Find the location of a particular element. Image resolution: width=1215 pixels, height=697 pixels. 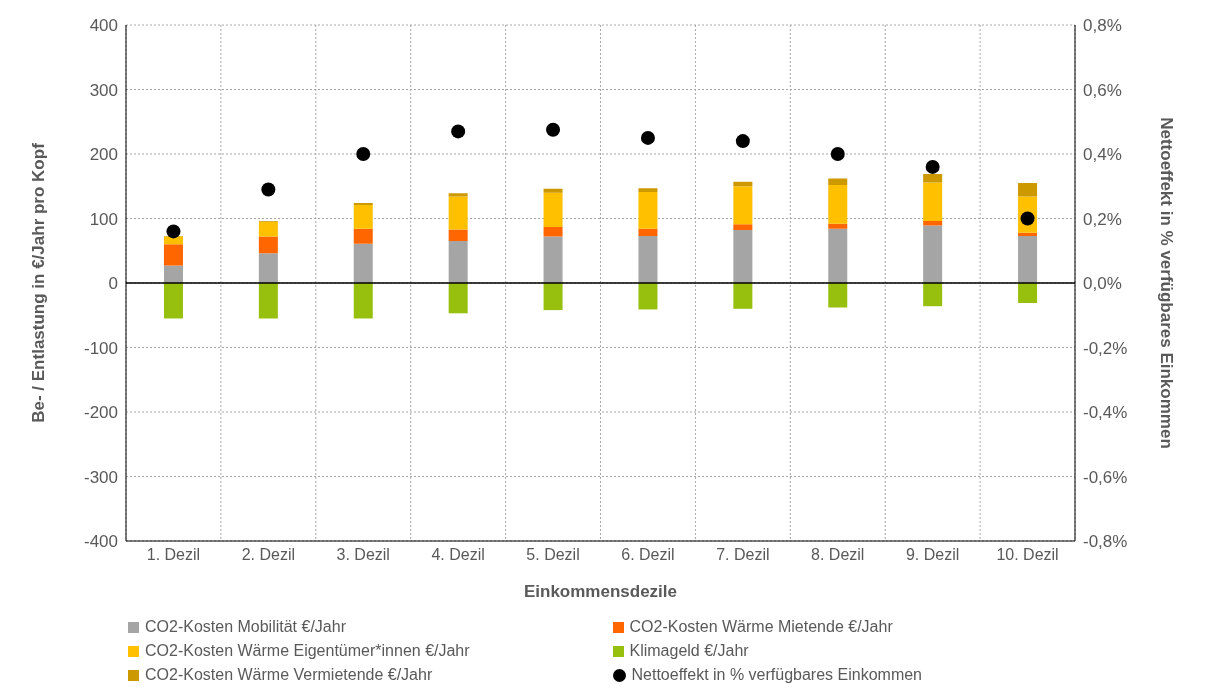

x-tick-label: 1. Dezil is located at coordinates (173, 555).